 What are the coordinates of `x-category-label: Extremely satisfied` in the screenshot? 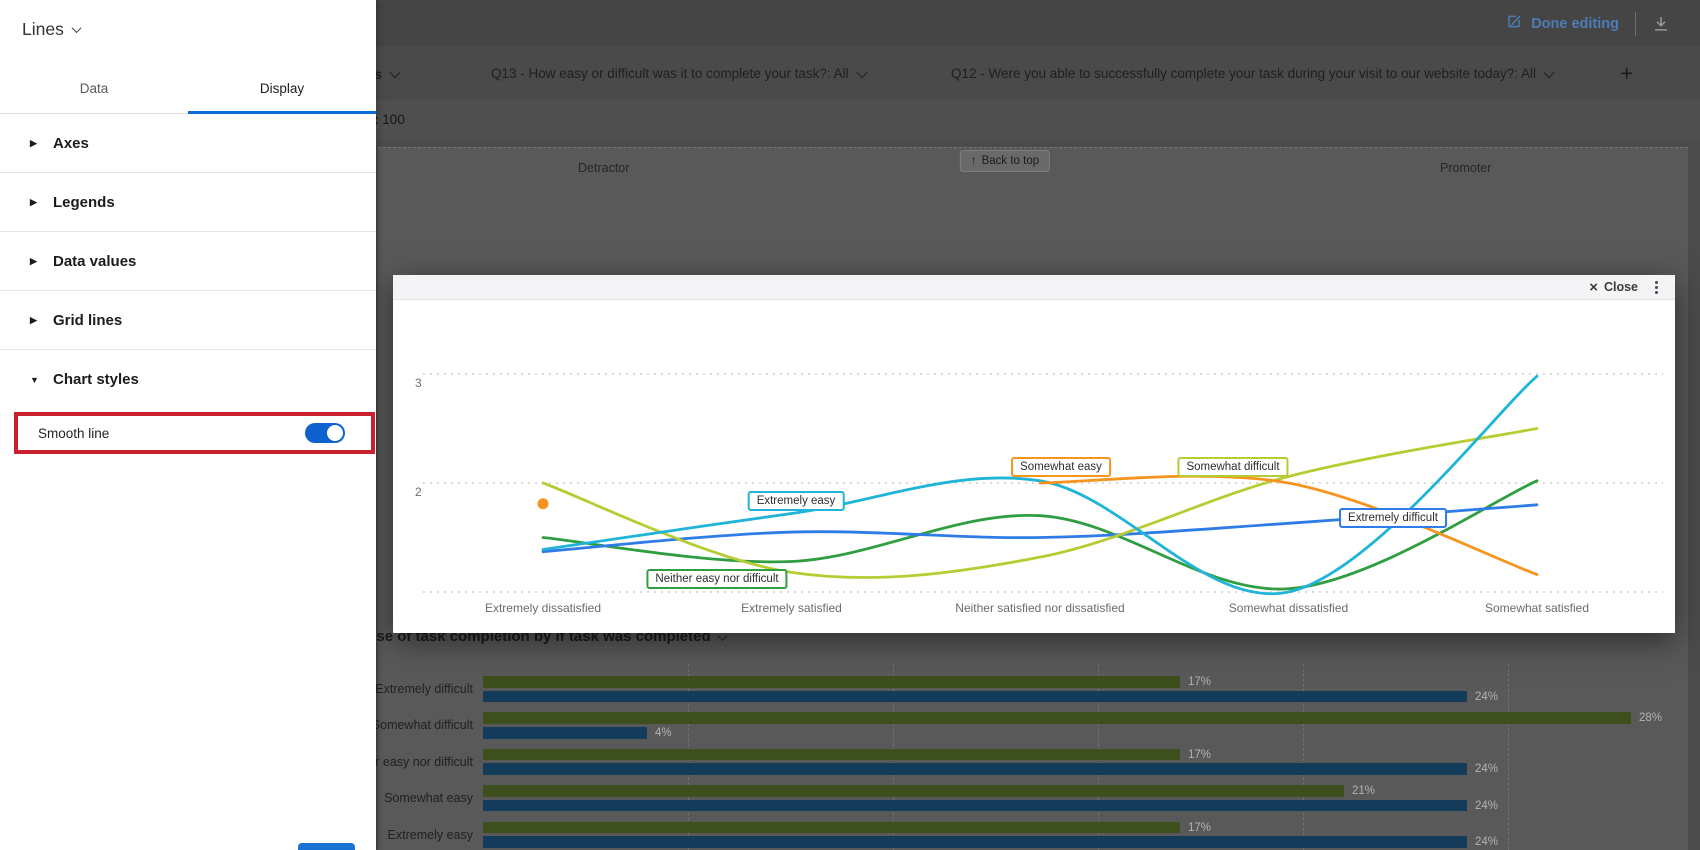 It's located at (791, 608).